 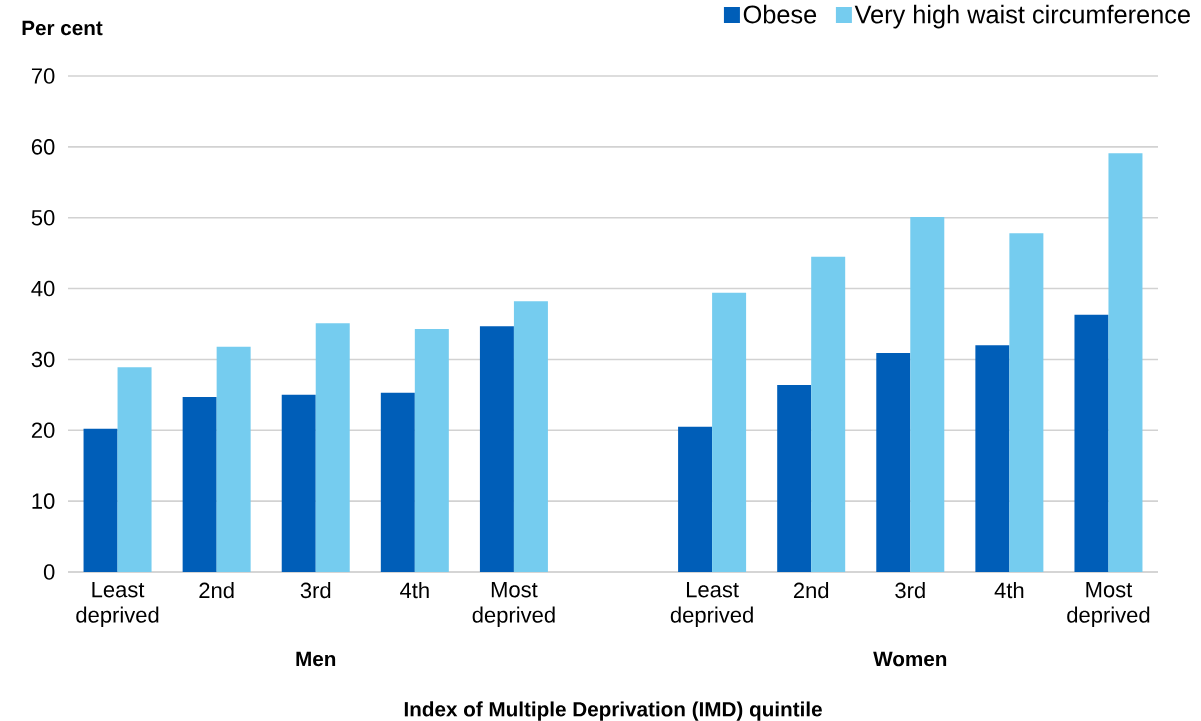 What do you see at coordinates (62, 28) in the screenshot?
I see `y-axis-title: Per cent` at bounding box center [62, 28].